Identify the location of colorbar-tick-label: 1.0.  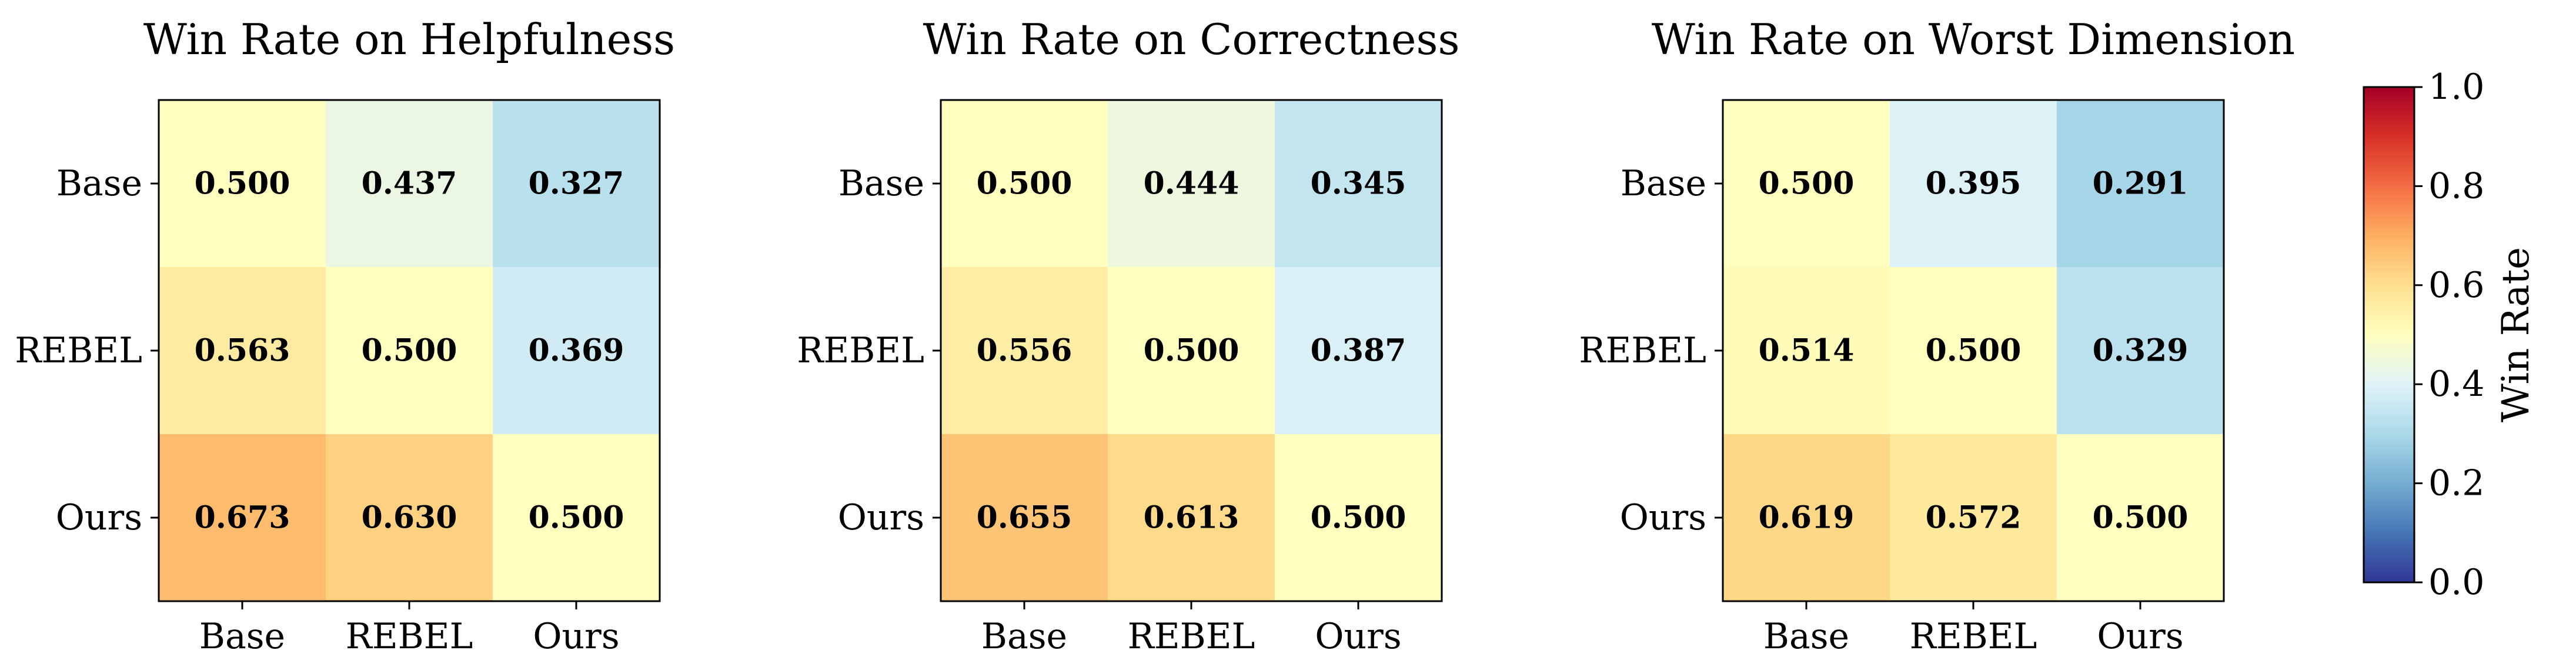
(2456, 87).